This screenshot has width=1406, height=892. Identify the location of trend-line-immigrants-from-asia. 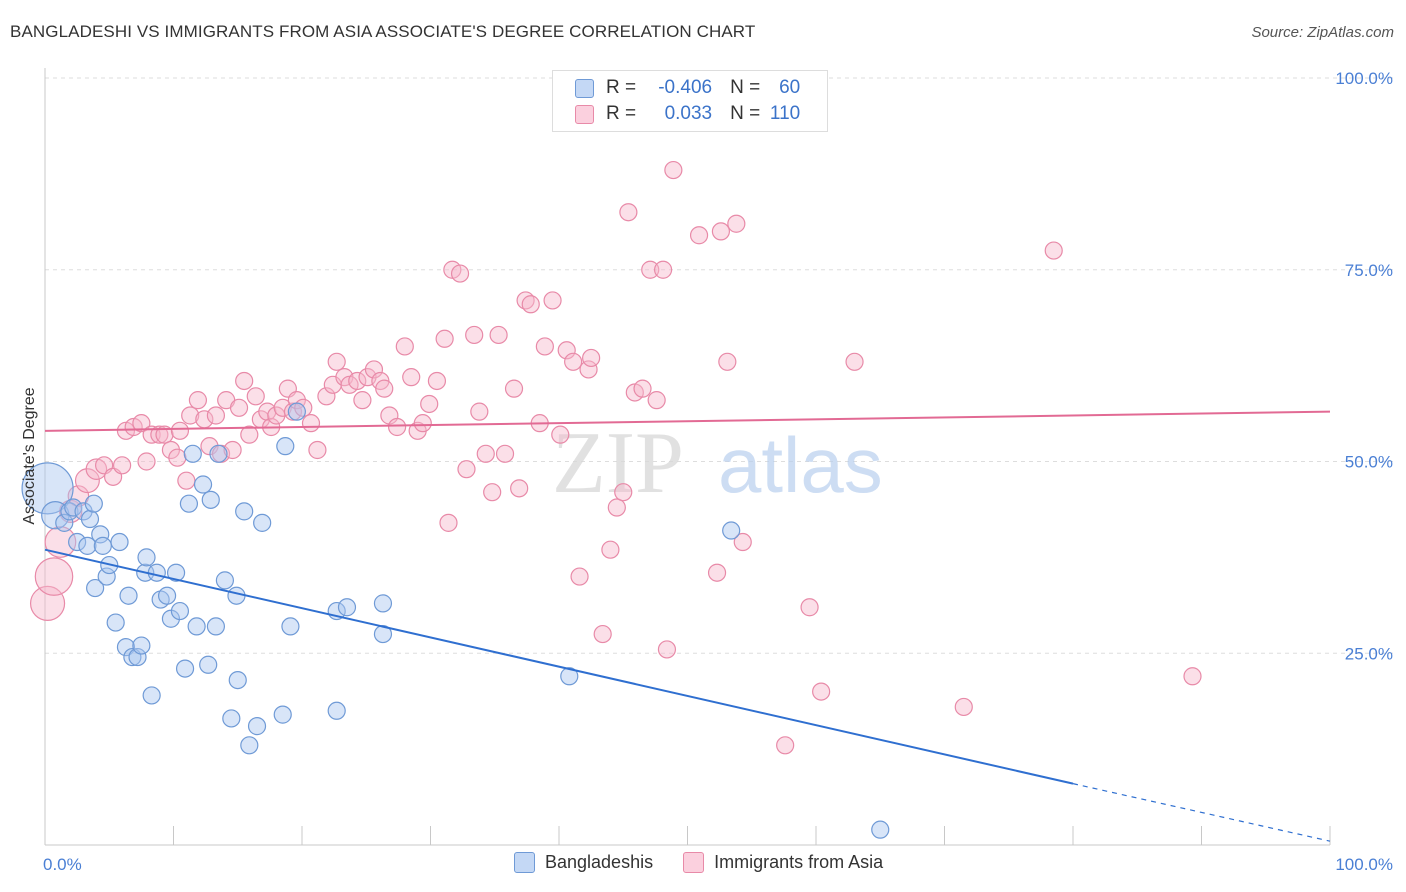
(687, 421).